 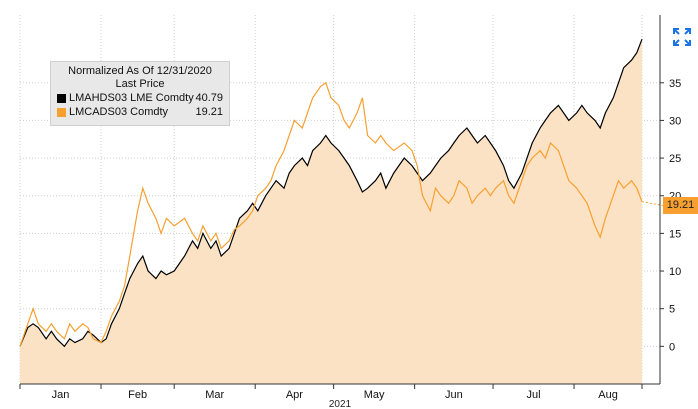 What do you see at coordinates (209, 112) in the screenshot?
I see `legend-series-value: 19.21` at bounding box center [209, 112].